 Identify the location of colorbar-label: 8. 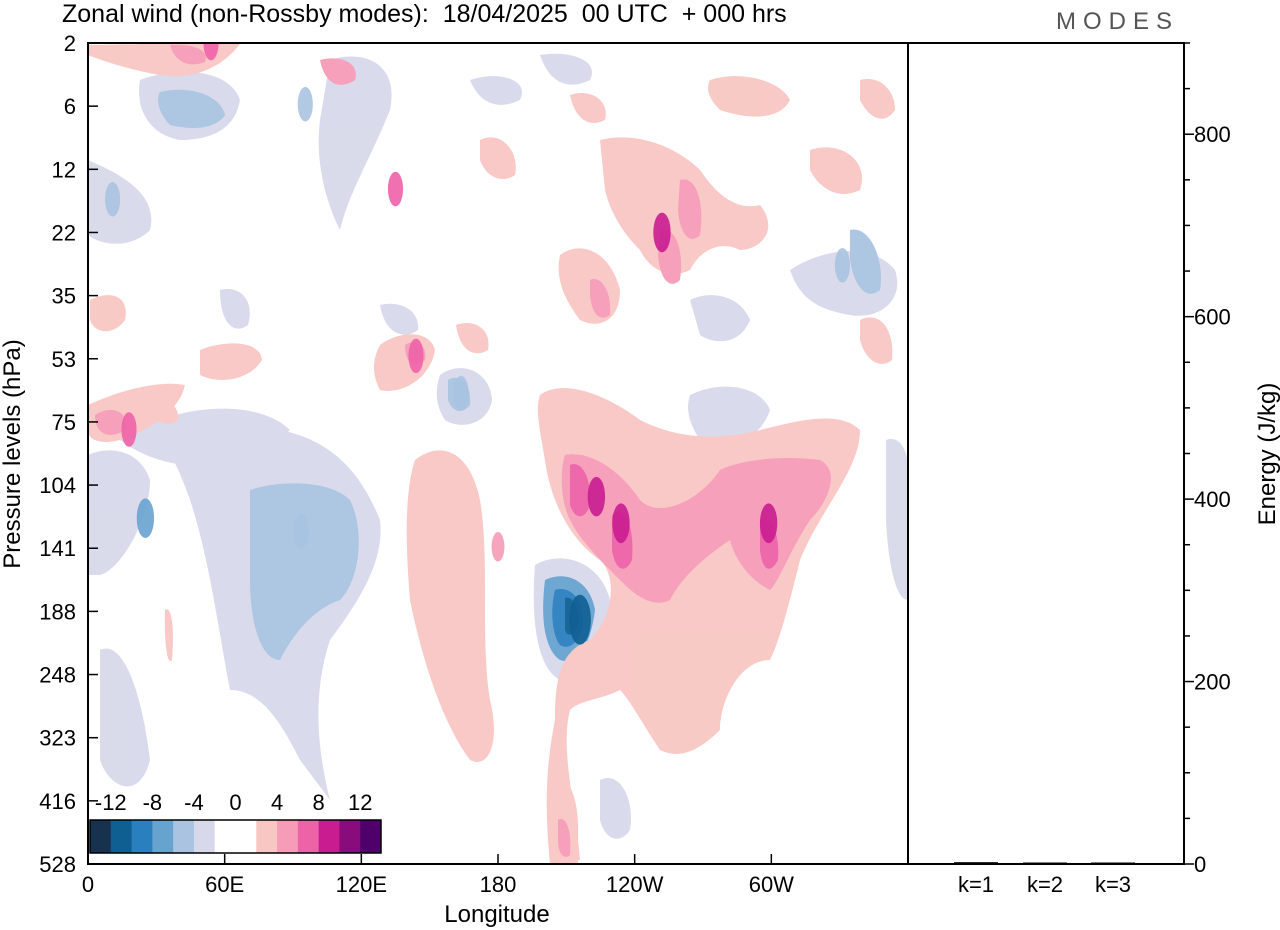
(319, 802).